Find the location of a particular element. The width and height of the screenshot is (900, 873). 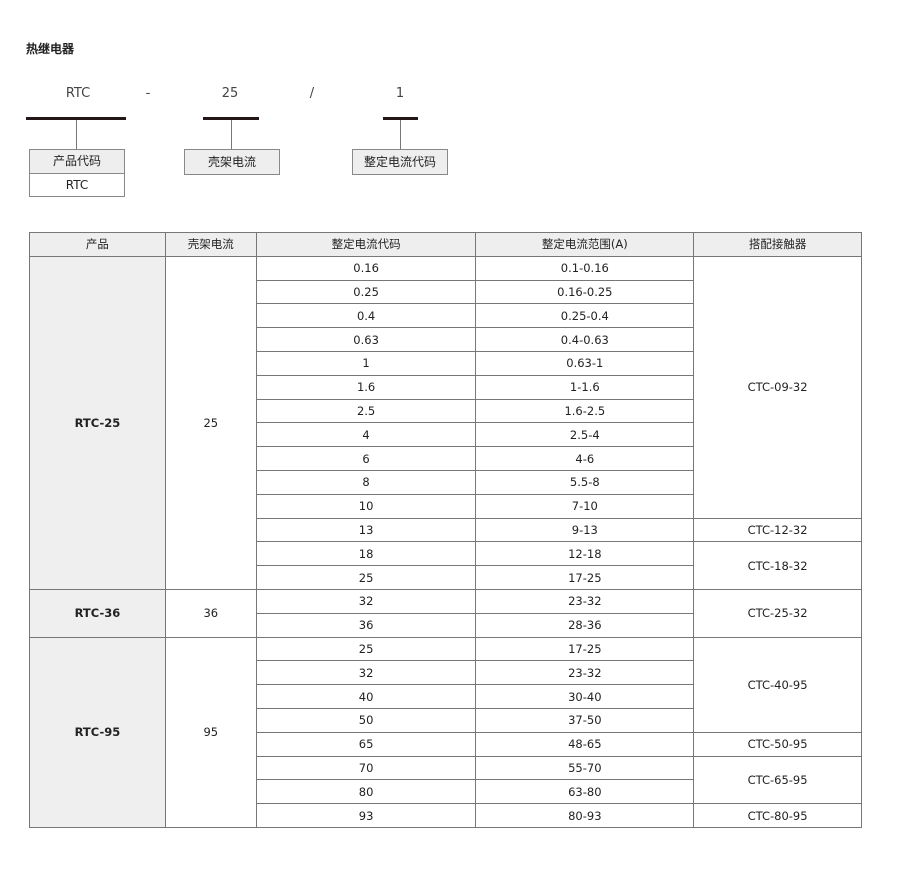

setting-range: 1.6-2.5 is located at coordinates (585, 411).